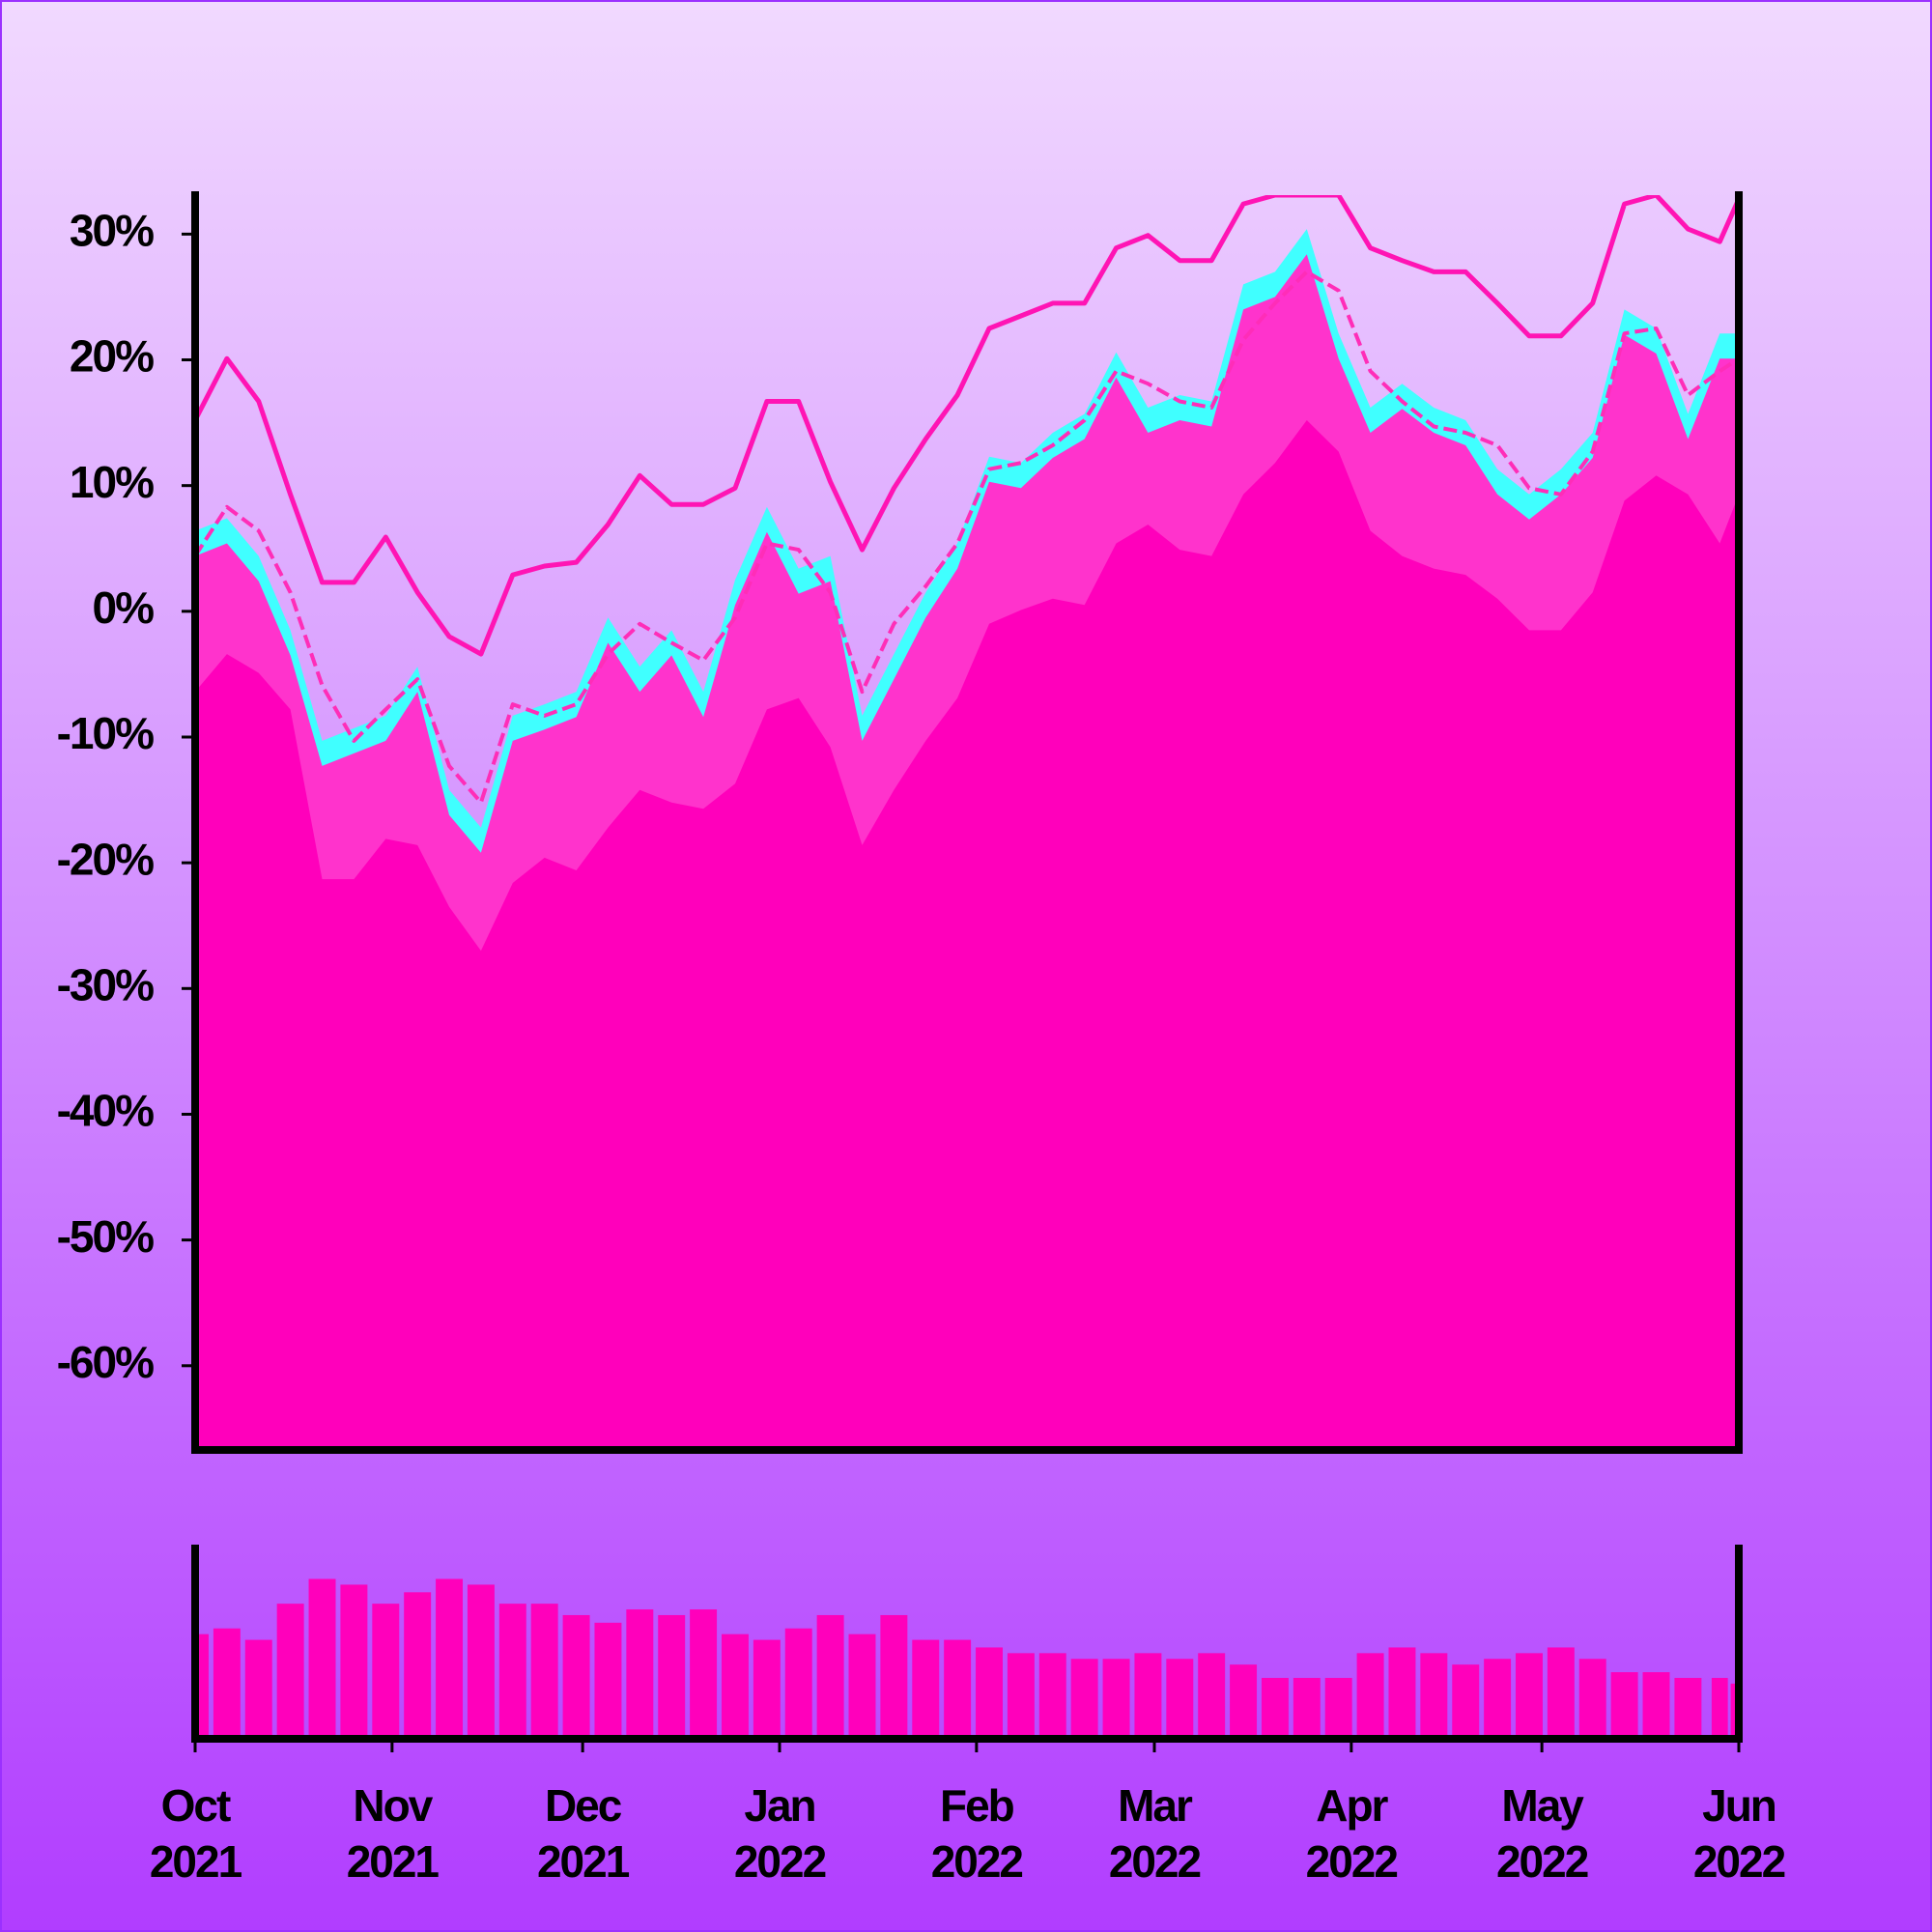 Image resolution: width=1932 pixels, height=1932 pixels. I want to click on y-tick-label: -60%, so click(105, 1362).